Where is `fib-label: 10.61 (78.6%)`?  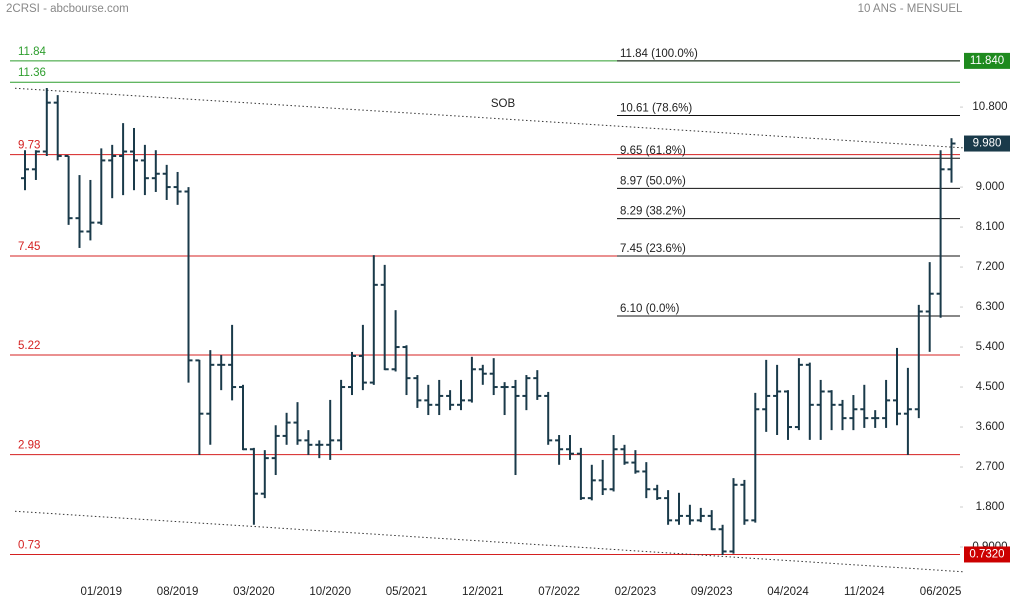
fib-label: 10.61 (78.6%) is located at coordinates (656, 109).